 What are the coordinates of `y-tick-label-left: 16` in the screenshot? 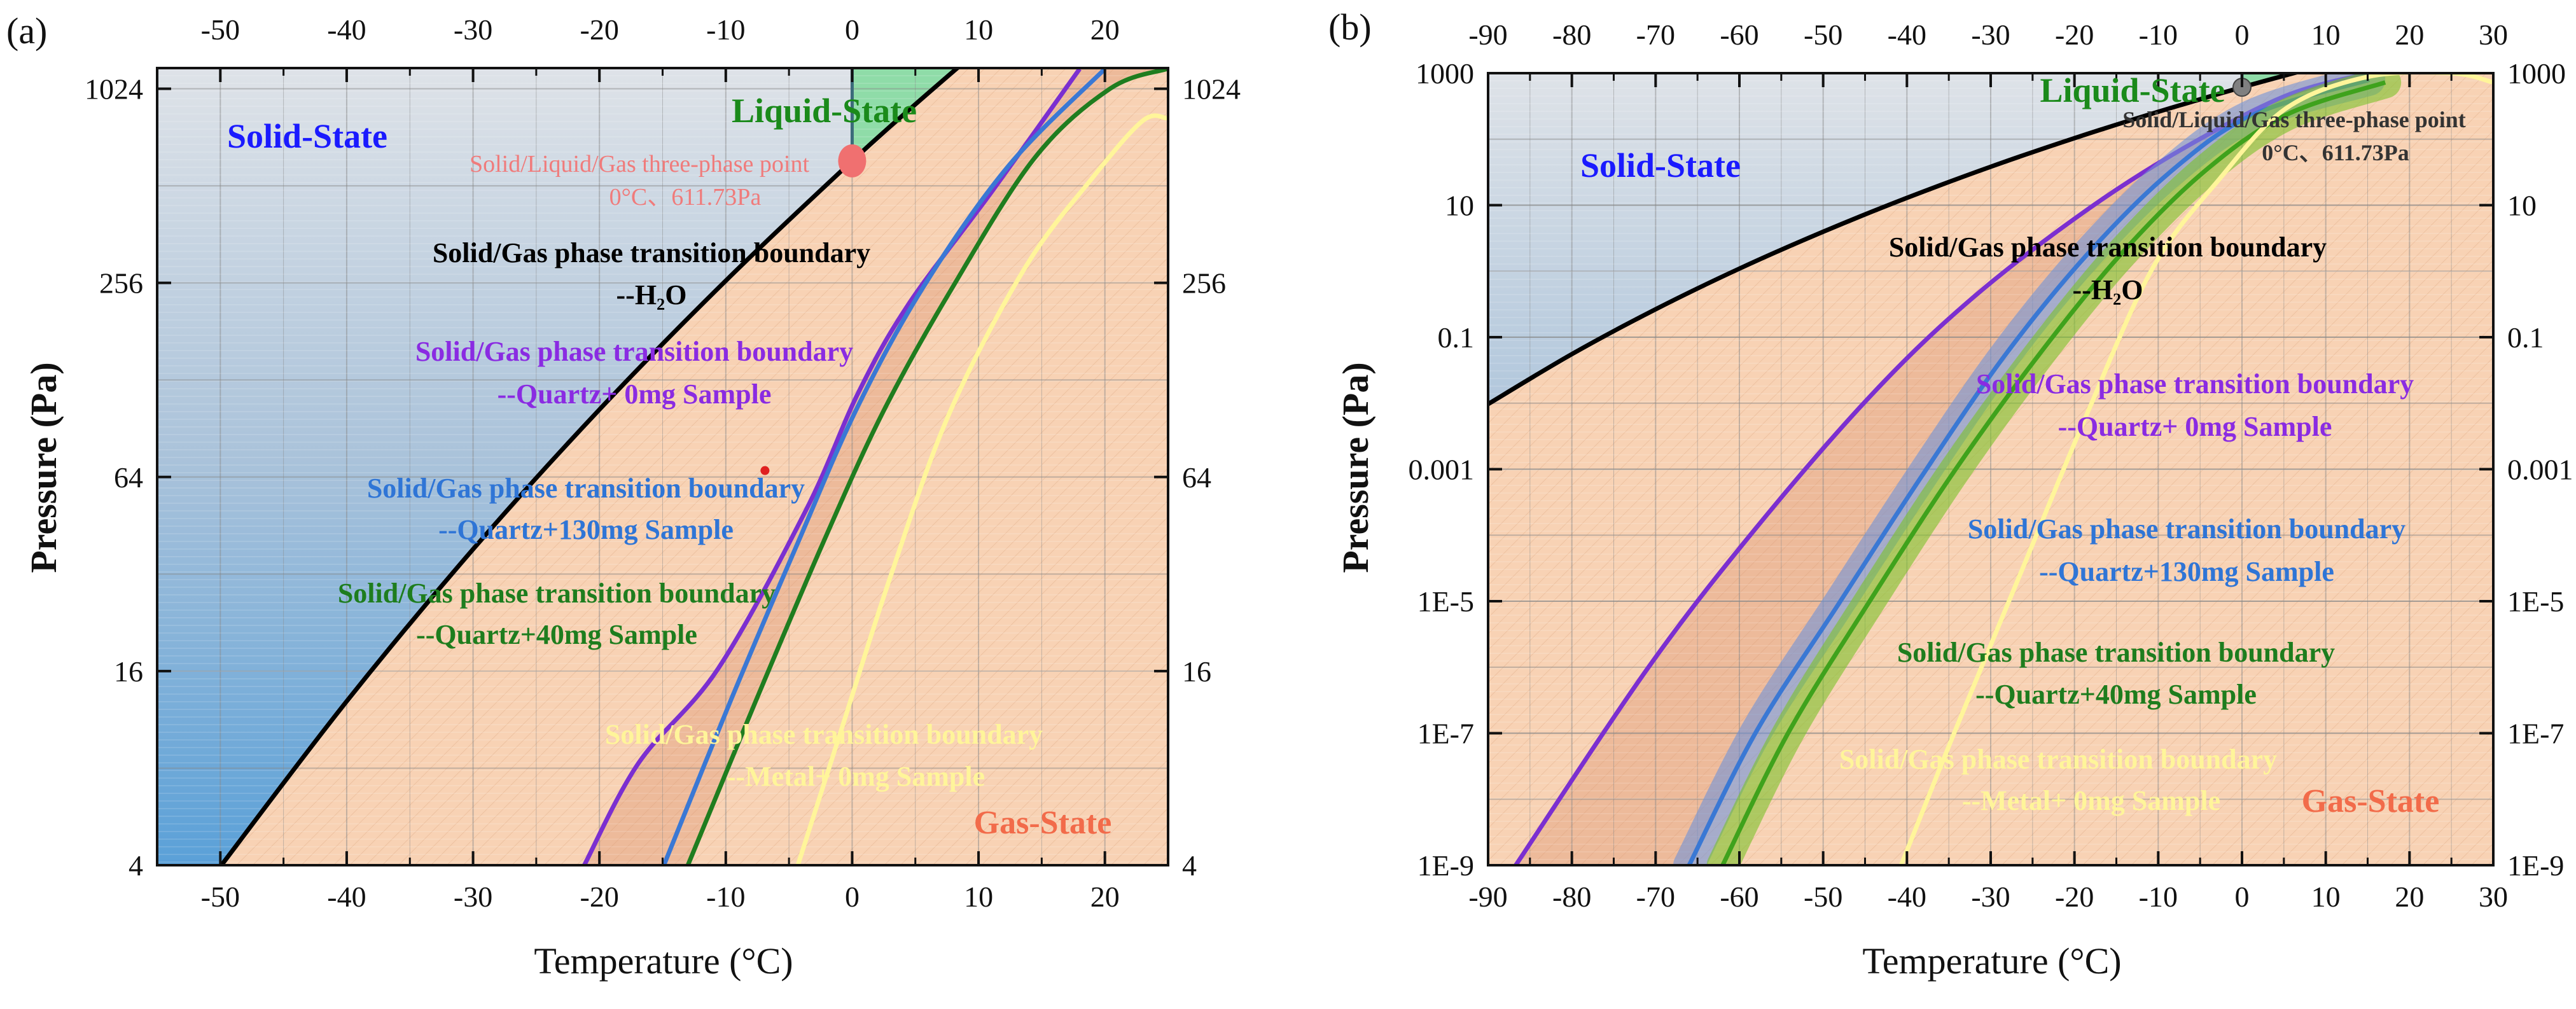 It's located at (128, 671).